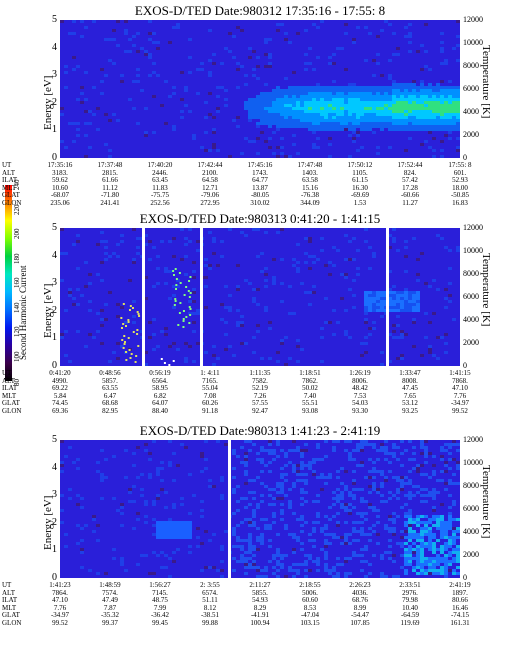 This screenshot has width=505, height=649. I want to click on table-cell: 8006., so click(360, 380).